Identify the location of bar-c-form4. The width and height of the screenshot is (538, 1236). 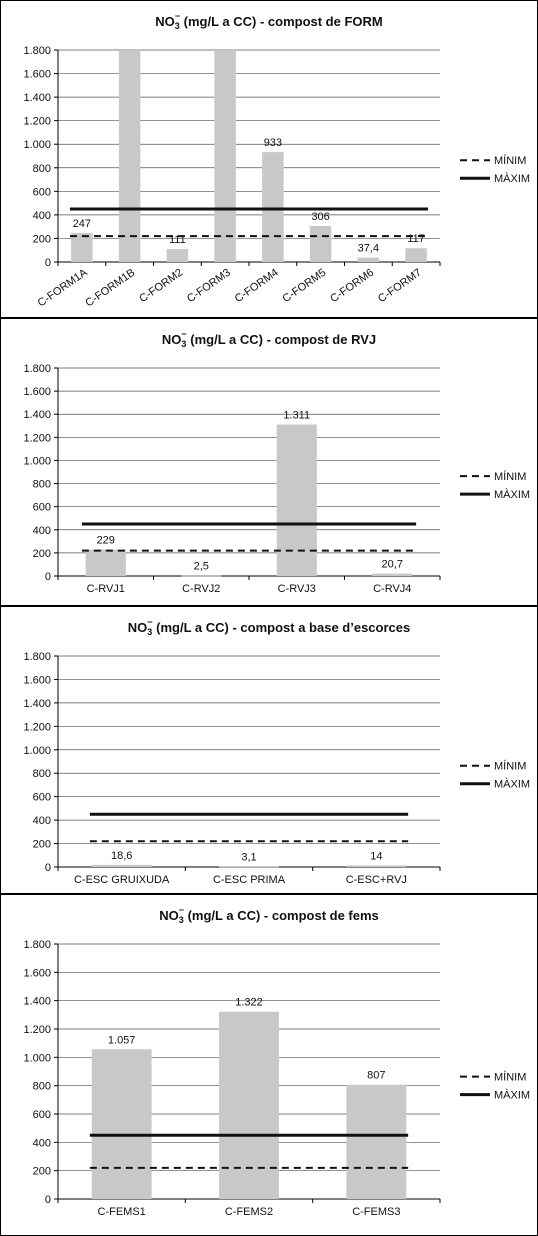
(273, 207).